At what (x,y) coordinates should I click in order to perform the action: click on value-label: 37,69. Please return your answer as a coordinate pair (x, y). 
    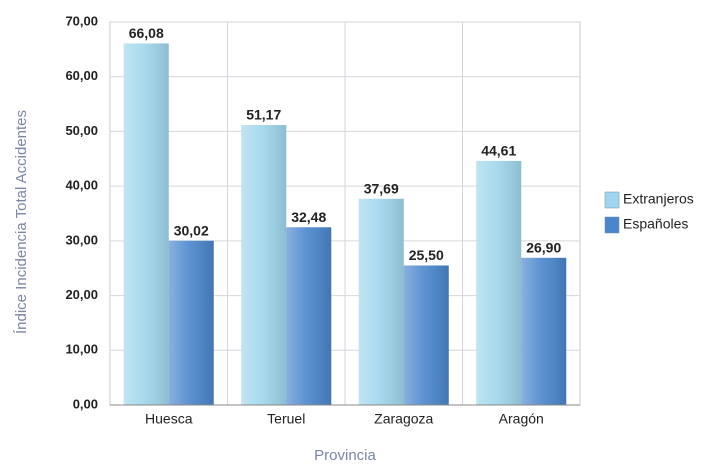
    Looking at the image, I should click on (381, 188).